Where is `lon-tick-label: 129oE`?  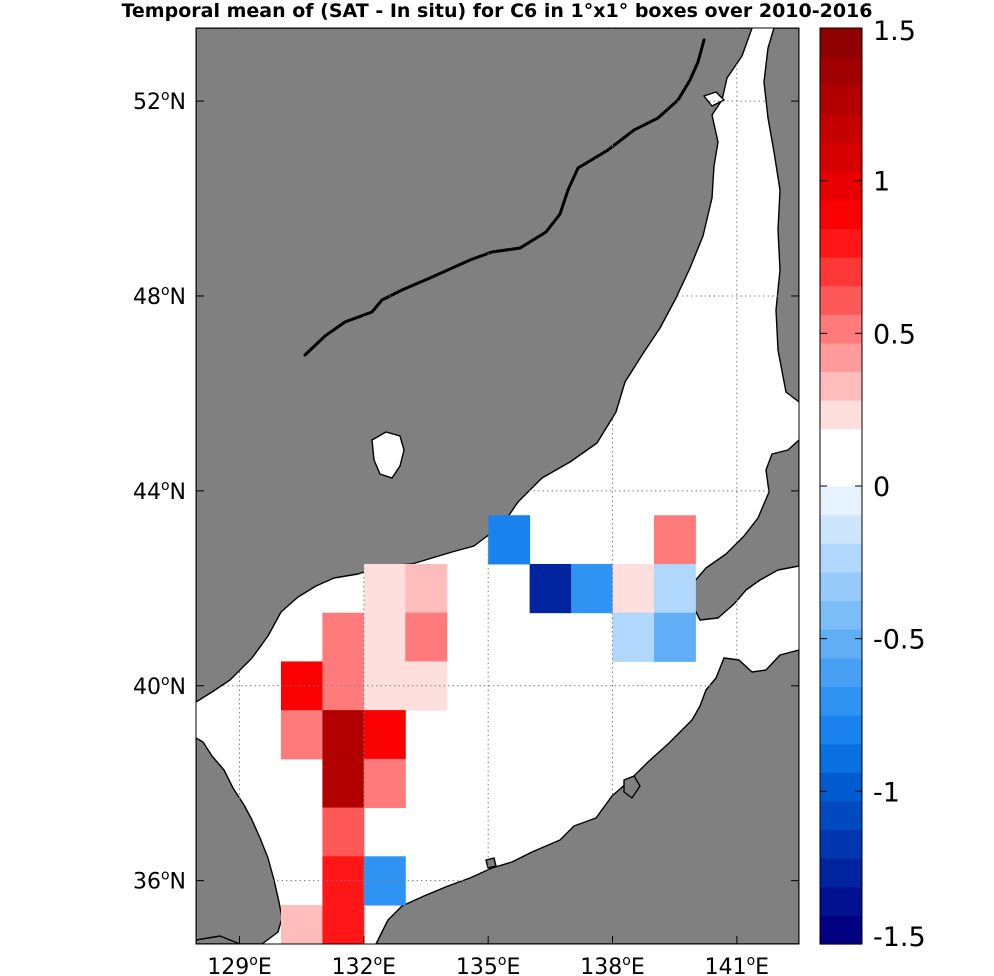 lon-tick-label: 129oE is located at coordinates (239, 964).